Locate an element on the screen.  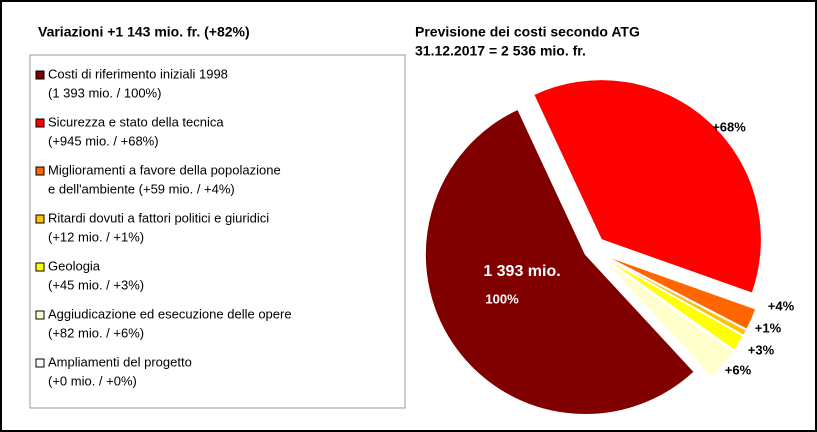
legend-label: e dell'ambiente (+59 mio. / +4%) is located at coordinates (141, 188).